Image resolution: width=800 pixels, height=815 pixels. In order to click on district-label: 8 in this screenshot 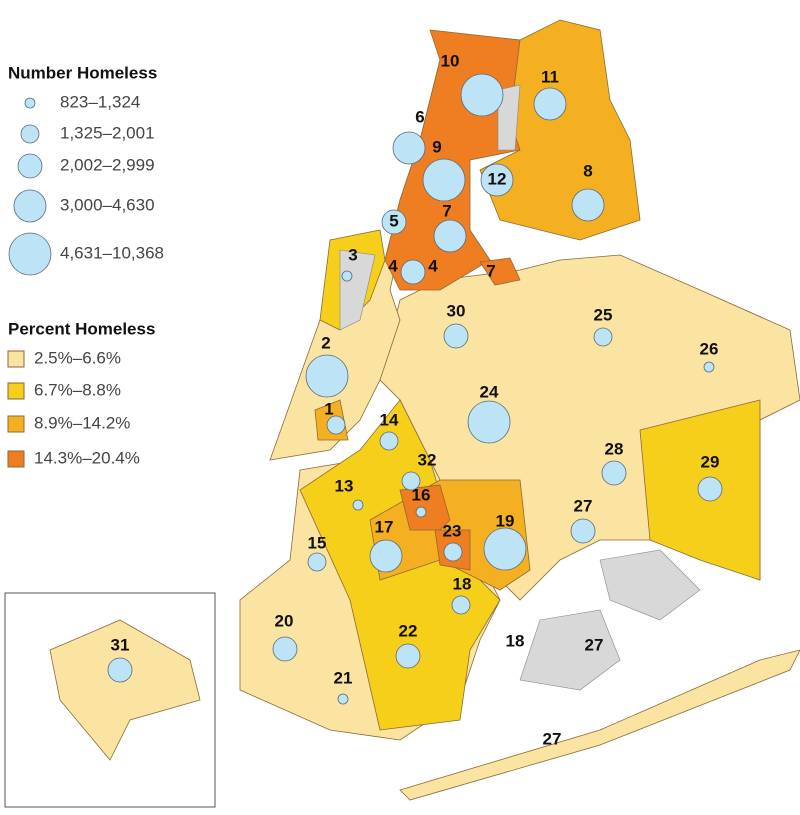, I will do `click(587, 170)`.